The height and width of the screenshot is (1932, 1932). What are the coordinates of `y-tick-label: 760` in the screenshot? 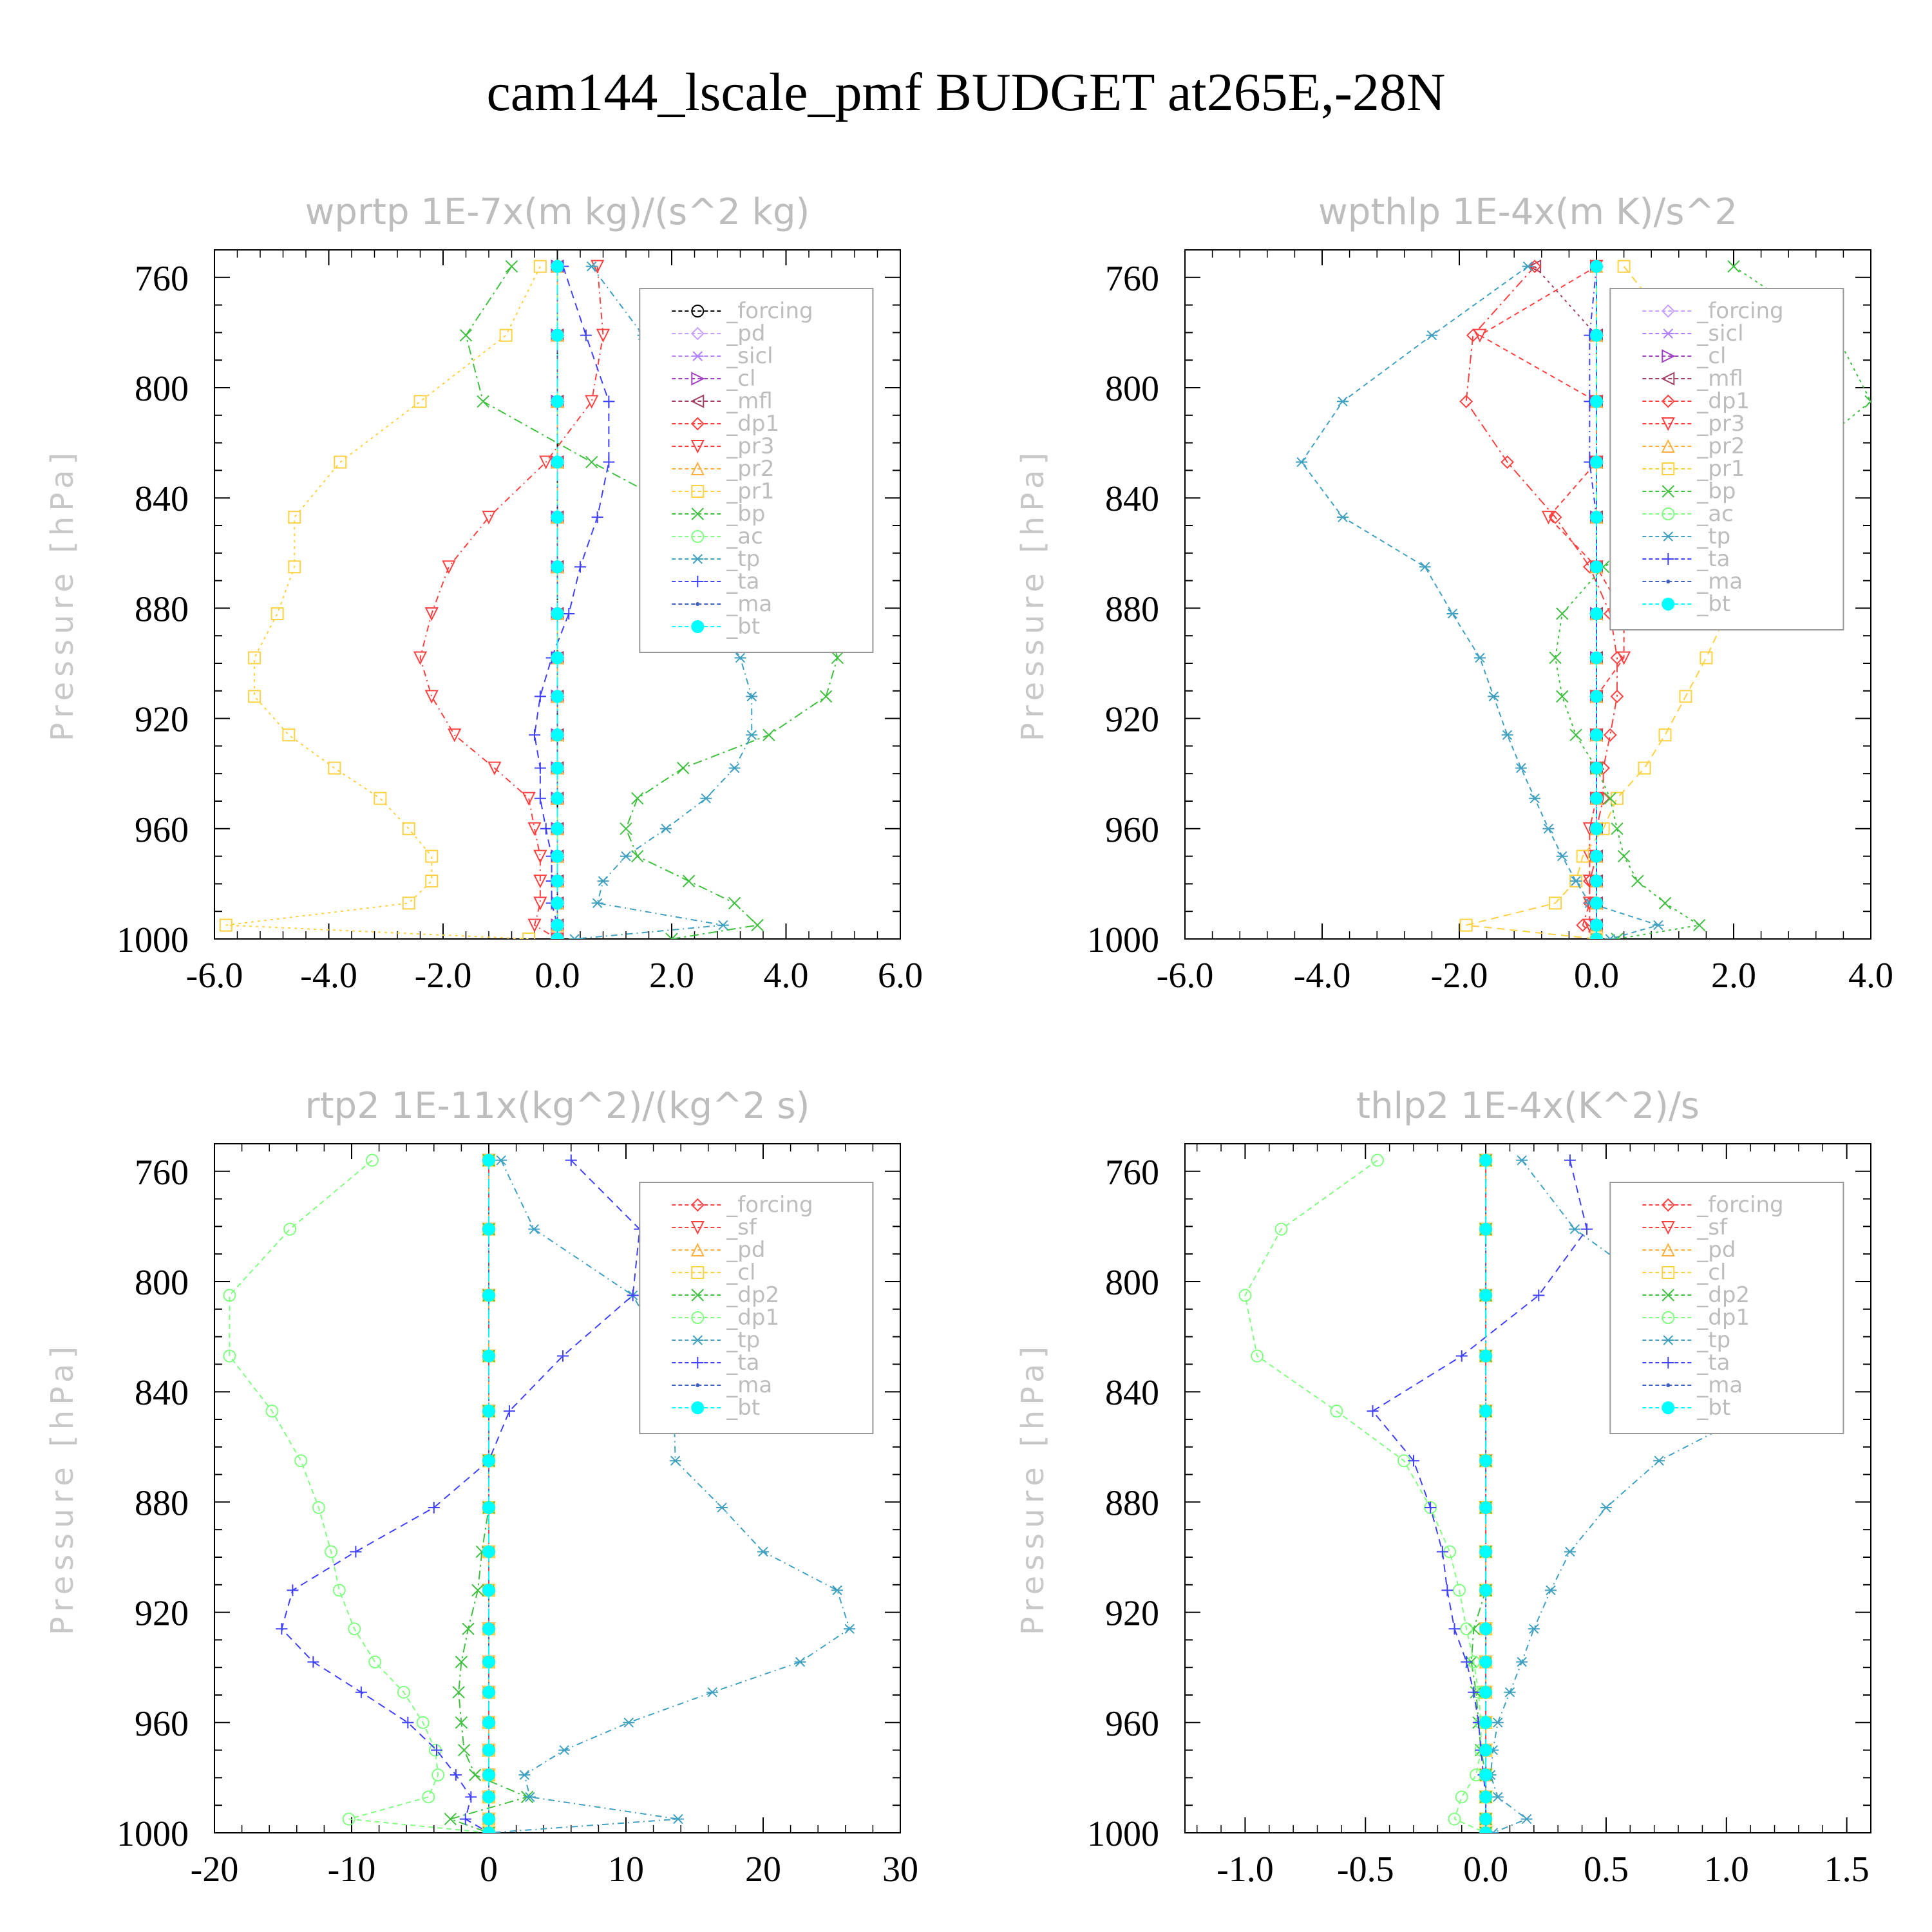 It's located at (162, 1173).